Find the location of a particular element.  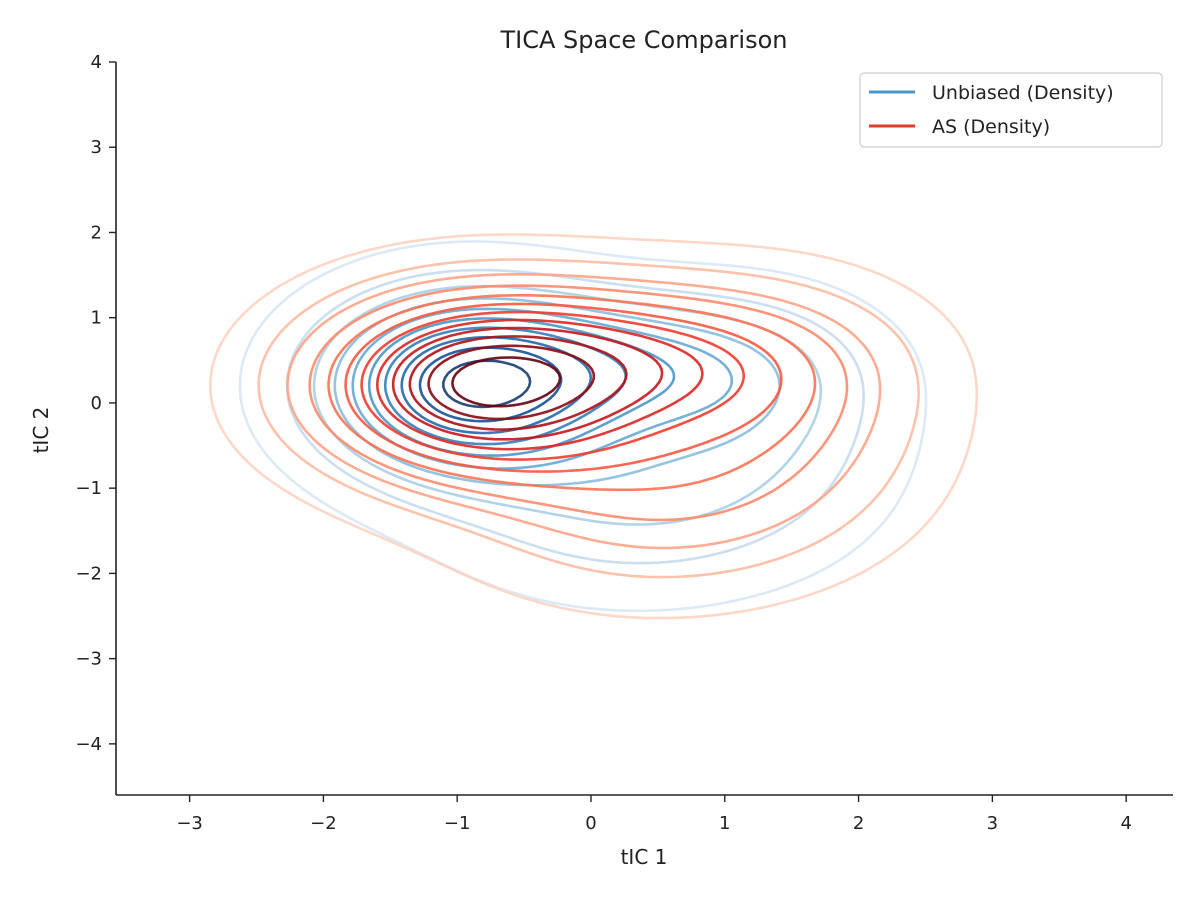

x-tick-label: −2 is located at coordinates (323, 823).